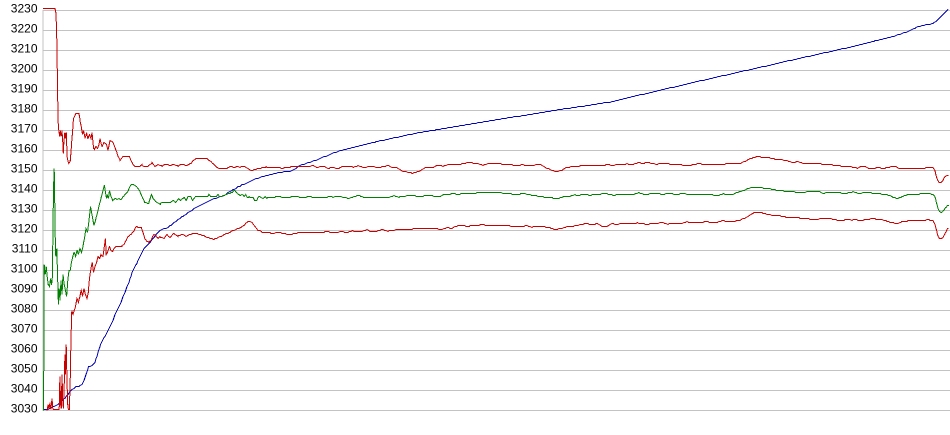 The height and width of the screenshot is (435, 950). I want to click on svg-text: 3080, so click(24, 309).